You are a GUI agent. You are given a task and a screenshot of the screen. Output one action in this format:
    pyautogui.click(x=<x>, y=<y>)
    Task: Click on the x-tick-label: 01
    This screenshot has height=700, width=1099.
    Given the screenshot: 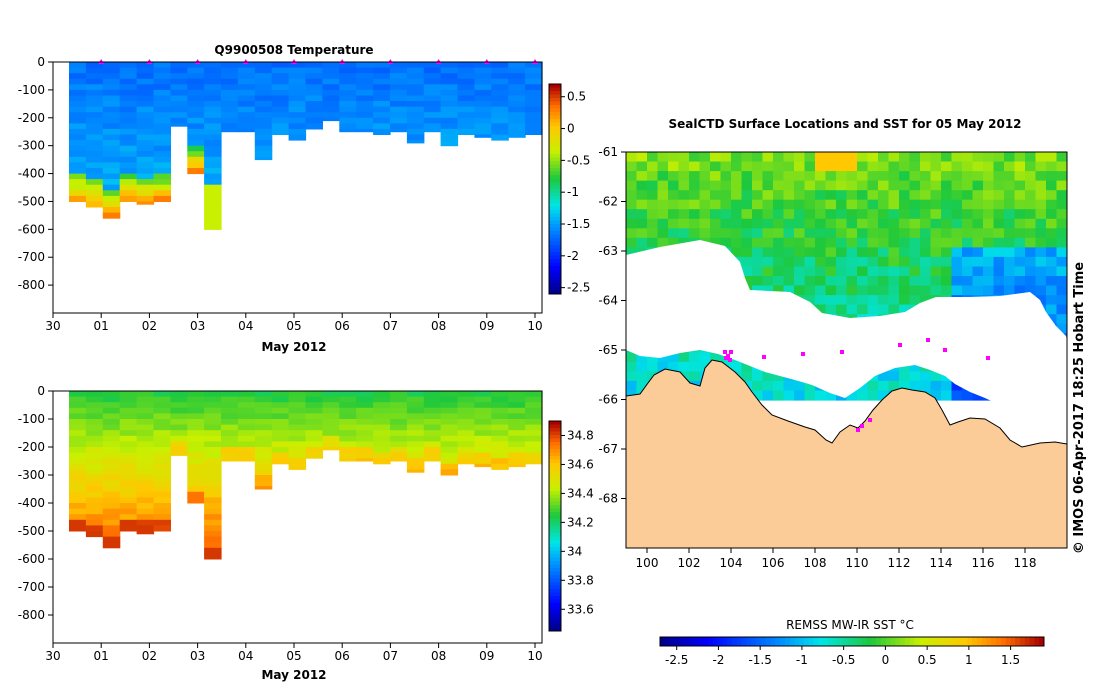 What is the action you would take?
    pyautogui.click(x=101, y=656)
    